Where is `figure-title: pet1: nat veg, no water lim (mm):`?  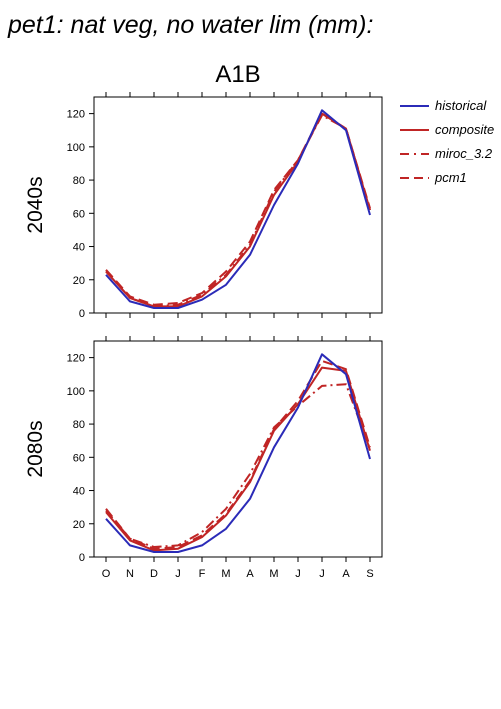
figure-title: pet1: nat veg, no water lim (mm): is located at coordinates (190, 25).